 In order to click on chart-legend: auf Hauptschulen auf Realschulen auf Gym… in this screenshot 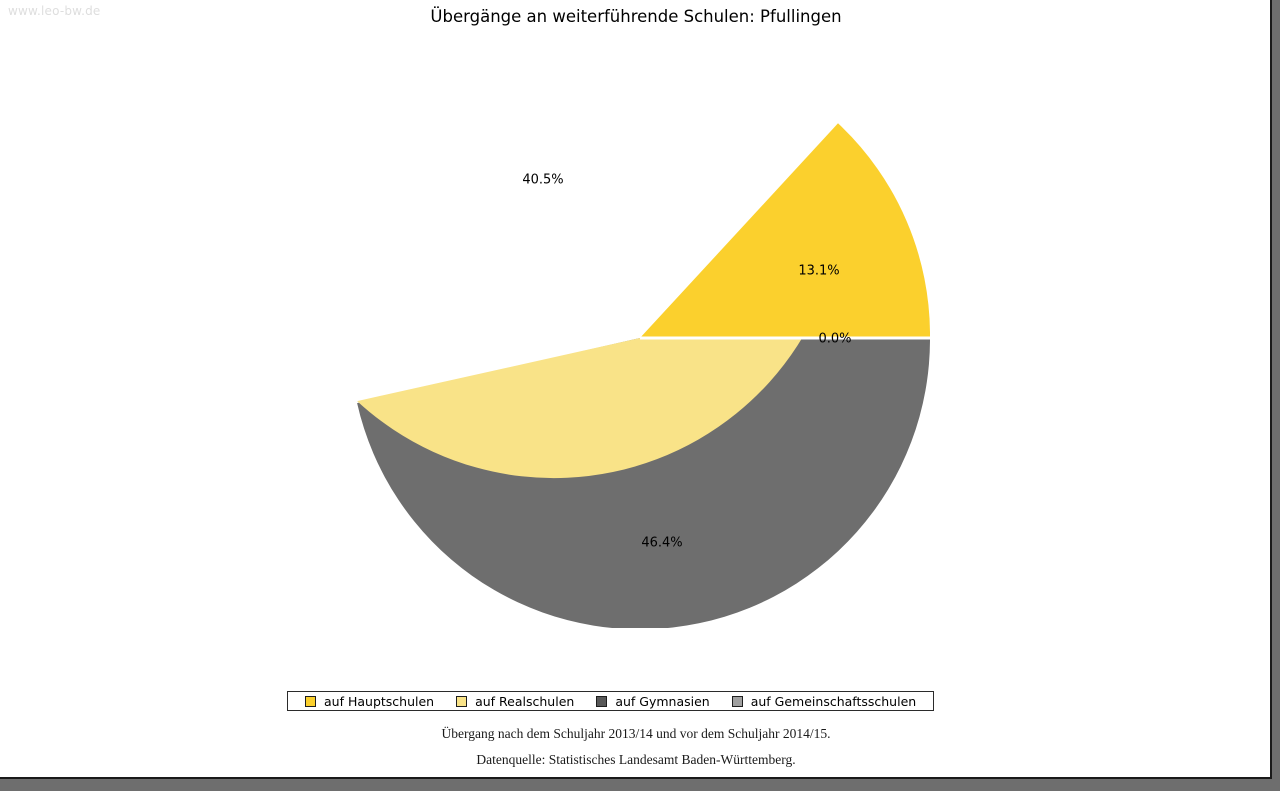, I will do `click(611, 701)`.